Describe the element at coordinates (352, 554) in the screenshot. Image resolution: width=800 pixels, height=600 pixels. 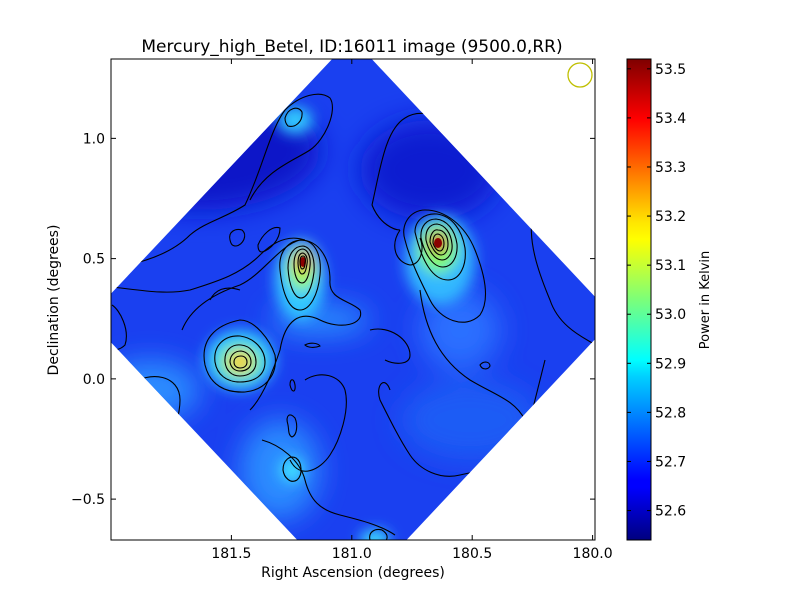
I see `x-tick-label: 181.0` at that location.